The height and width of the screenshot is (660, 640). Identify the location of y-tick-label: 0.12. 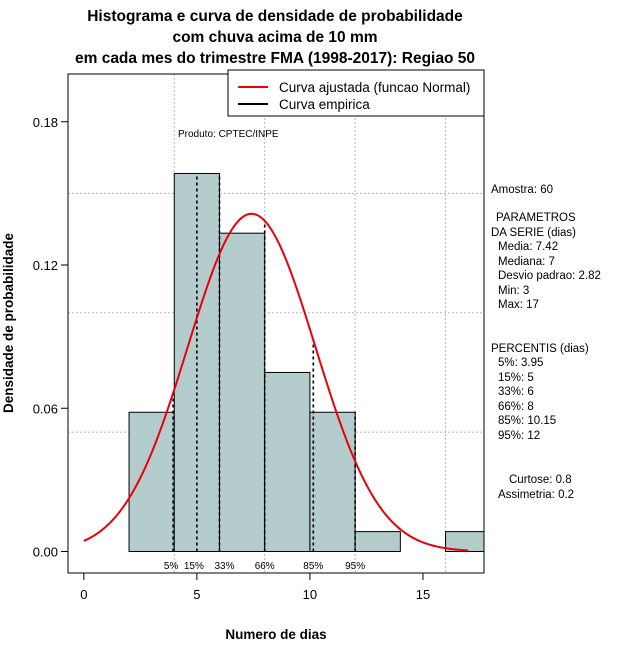
(45, 265).